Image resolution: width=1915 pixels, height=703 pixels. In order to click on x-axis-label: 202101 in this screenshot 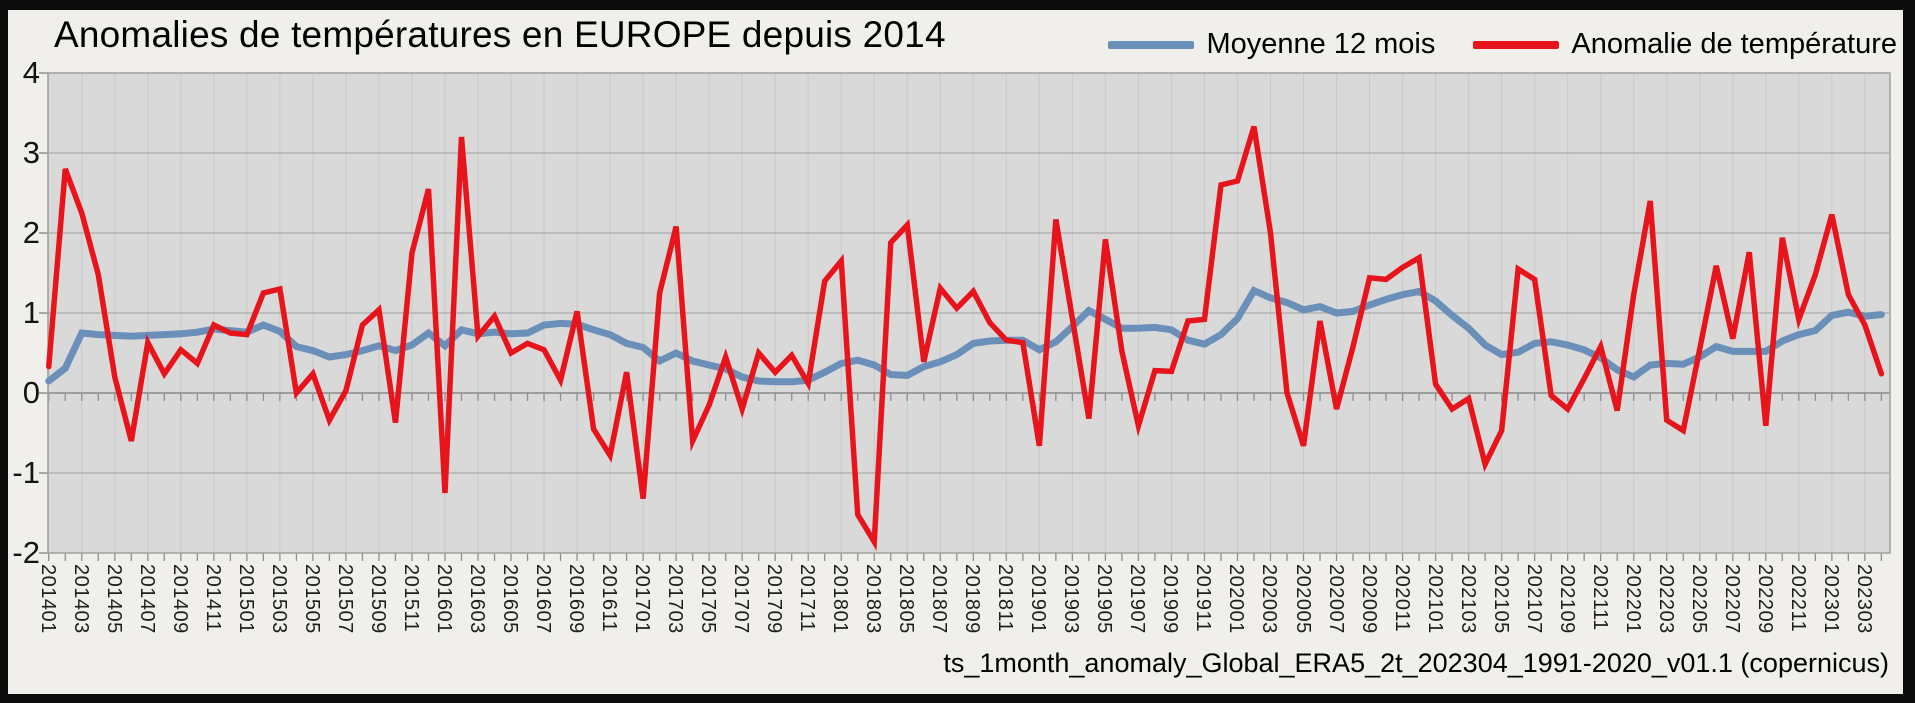, I will do `click(1434, 599)`.